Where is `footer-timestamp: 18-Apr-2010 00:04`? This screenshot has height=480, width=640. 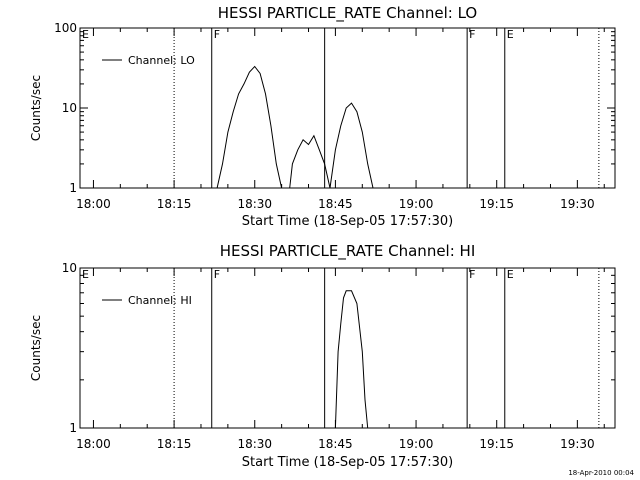
footer-timestamp: 18-Apr-2010 00:04 is located at coordinates (601, 473).